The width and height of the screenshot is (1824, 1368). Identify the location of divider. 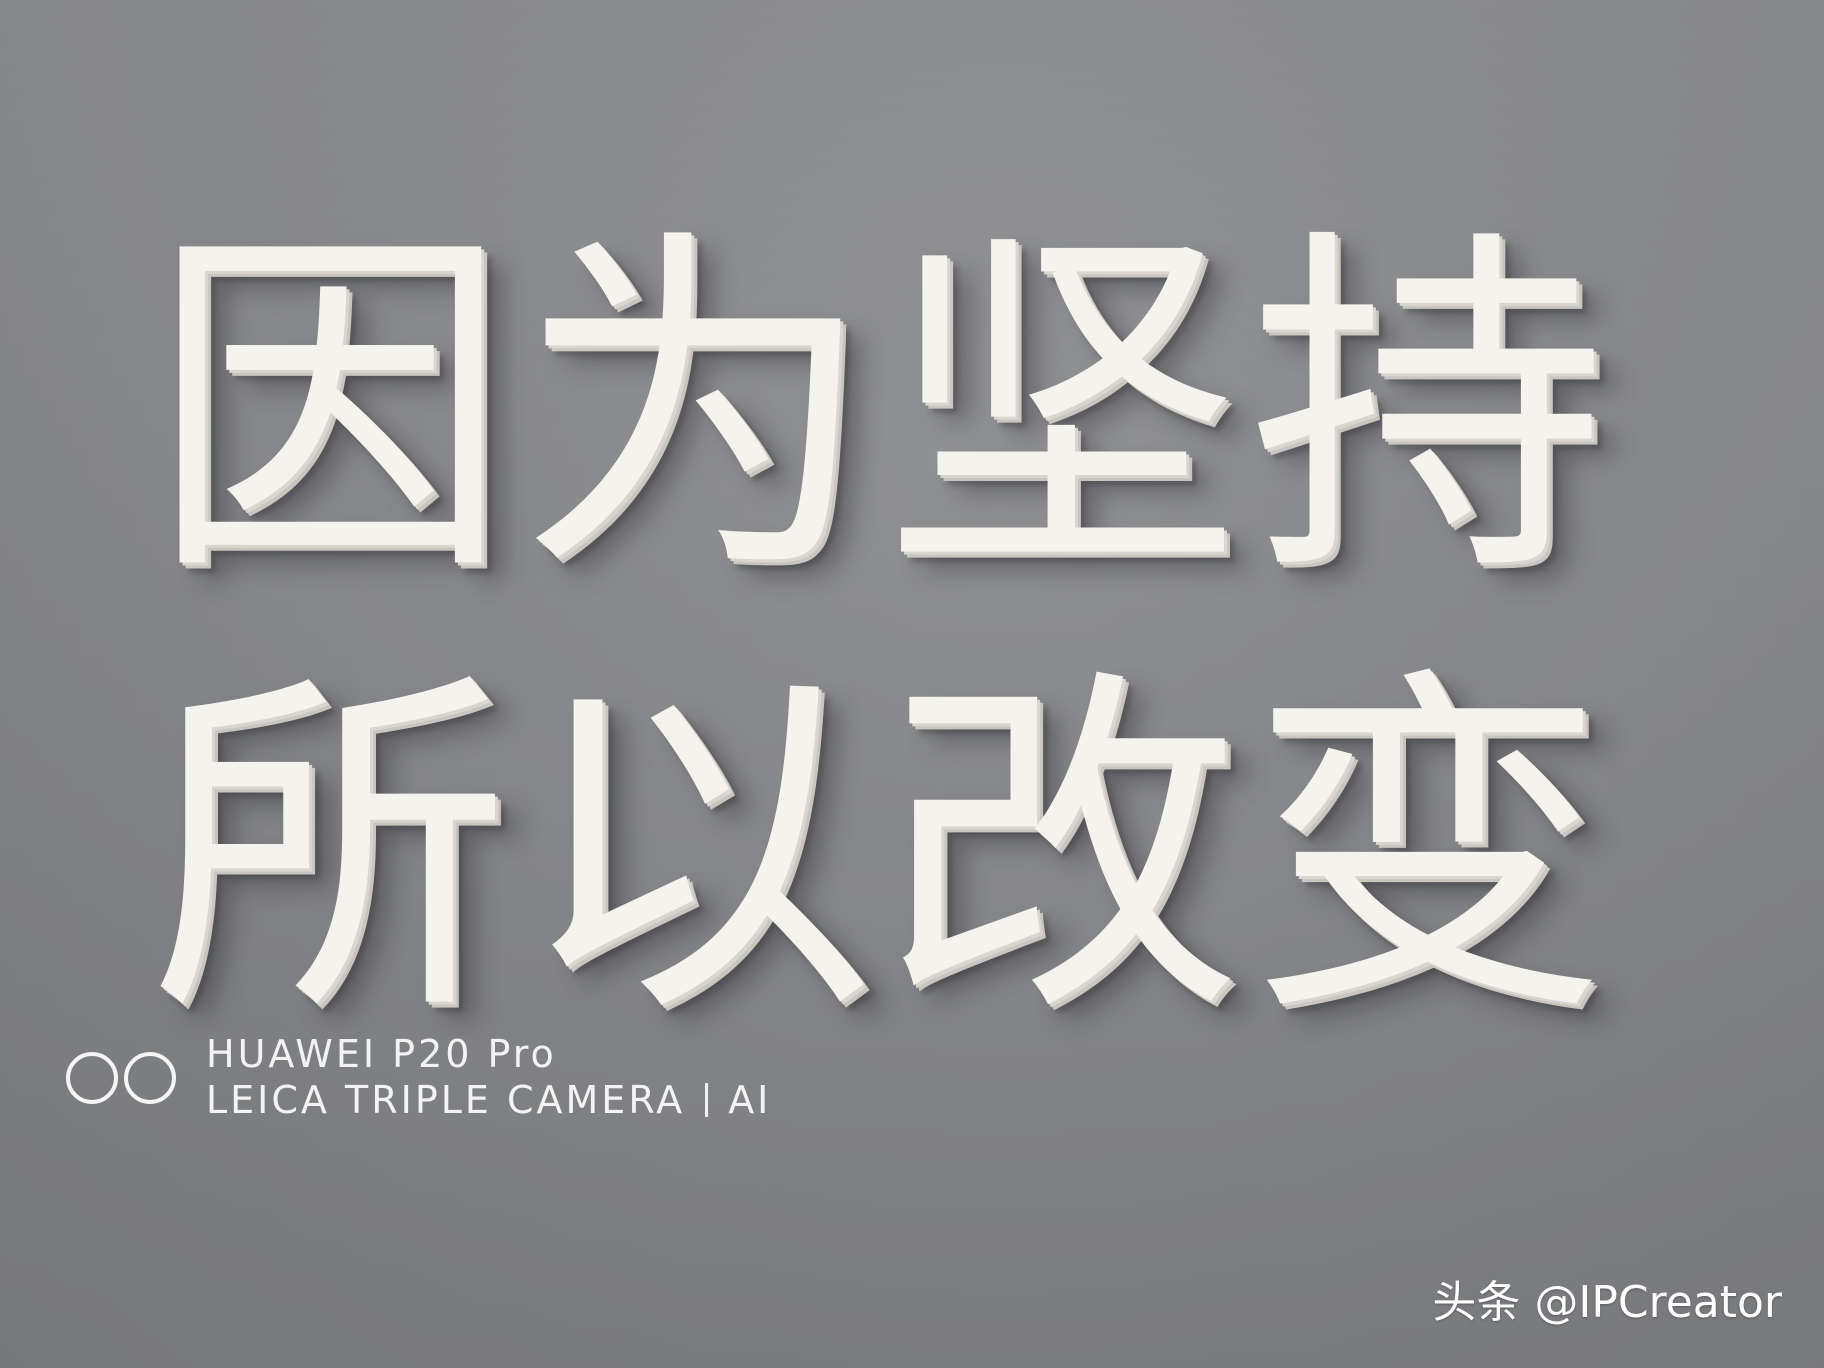
(707, 1100).